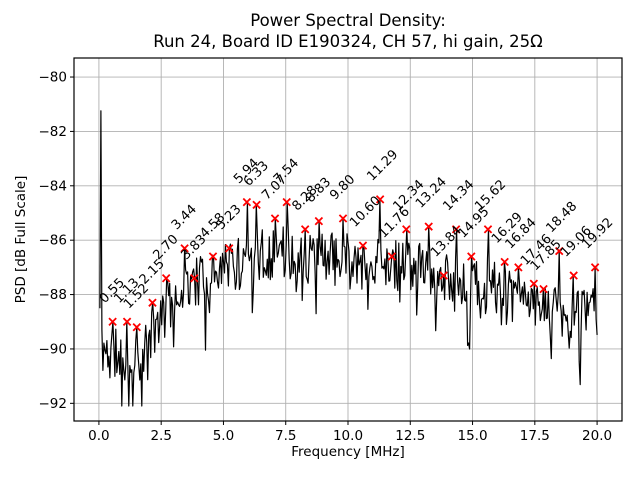 Image resolution: width=640 pixels, height=484 pixels. Describe the element at coordinates (53, 241) in the screenshot. I see `y-tick-label: −86` at that location.